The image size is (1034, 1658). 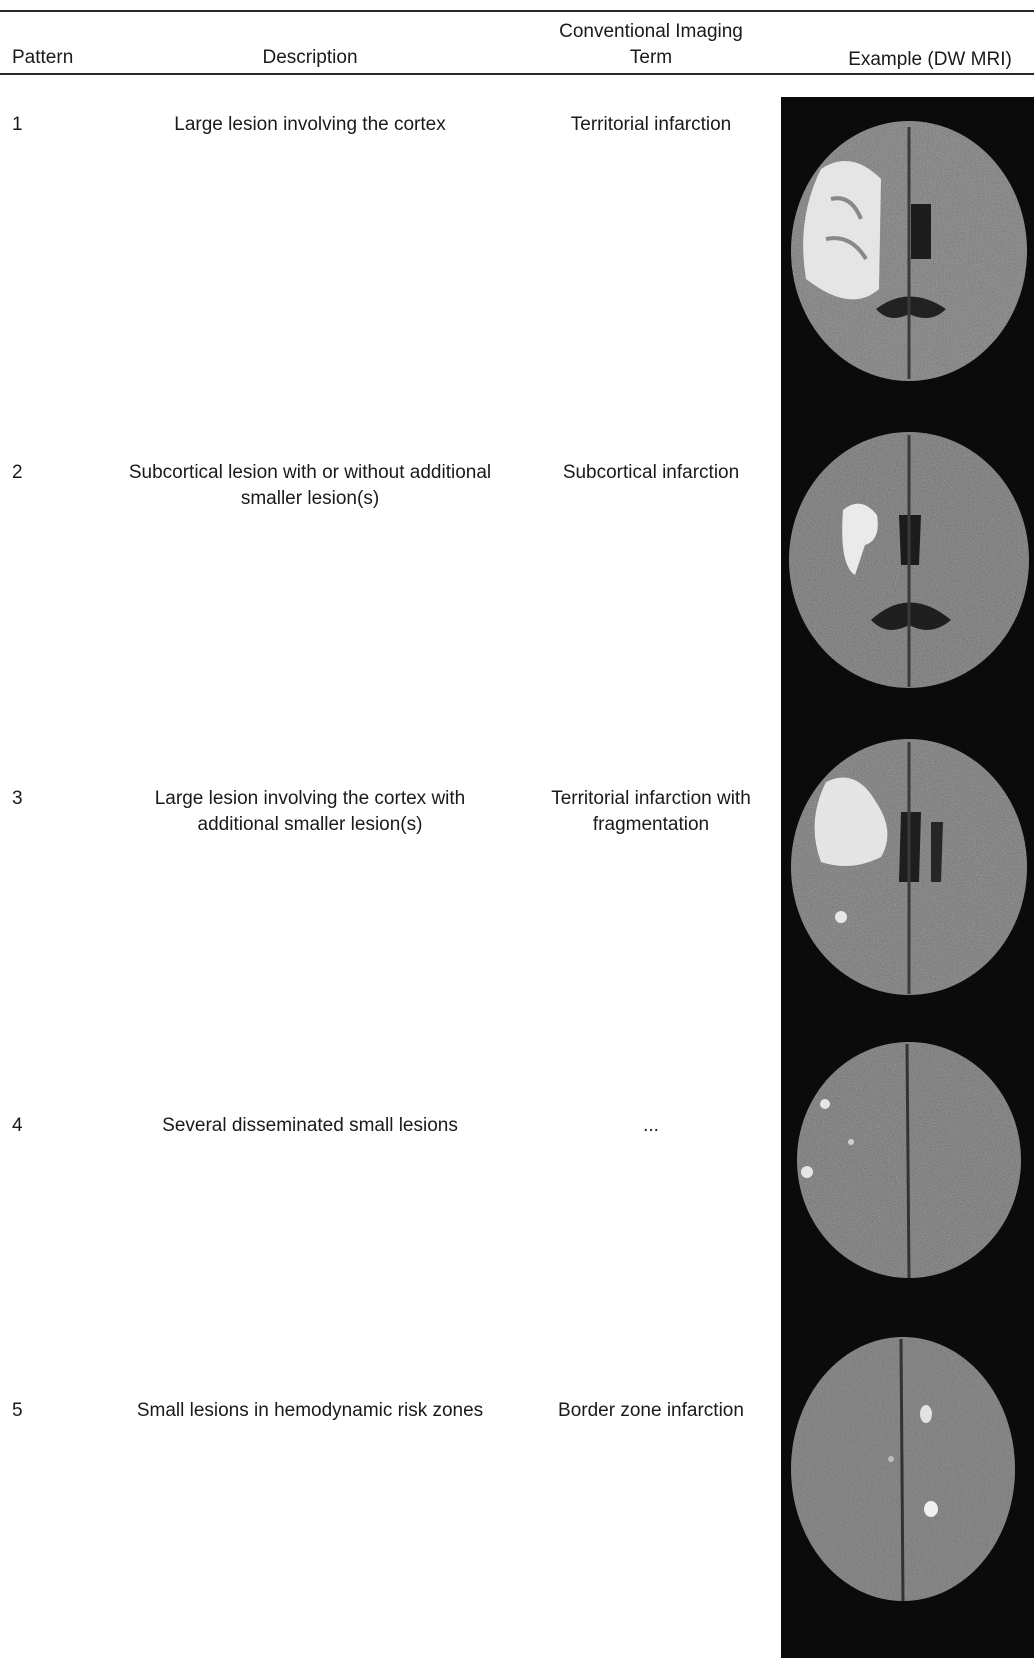 I want to click on row-4-description-line: Several disseminated small lesions, so click(x=310, y=1125).